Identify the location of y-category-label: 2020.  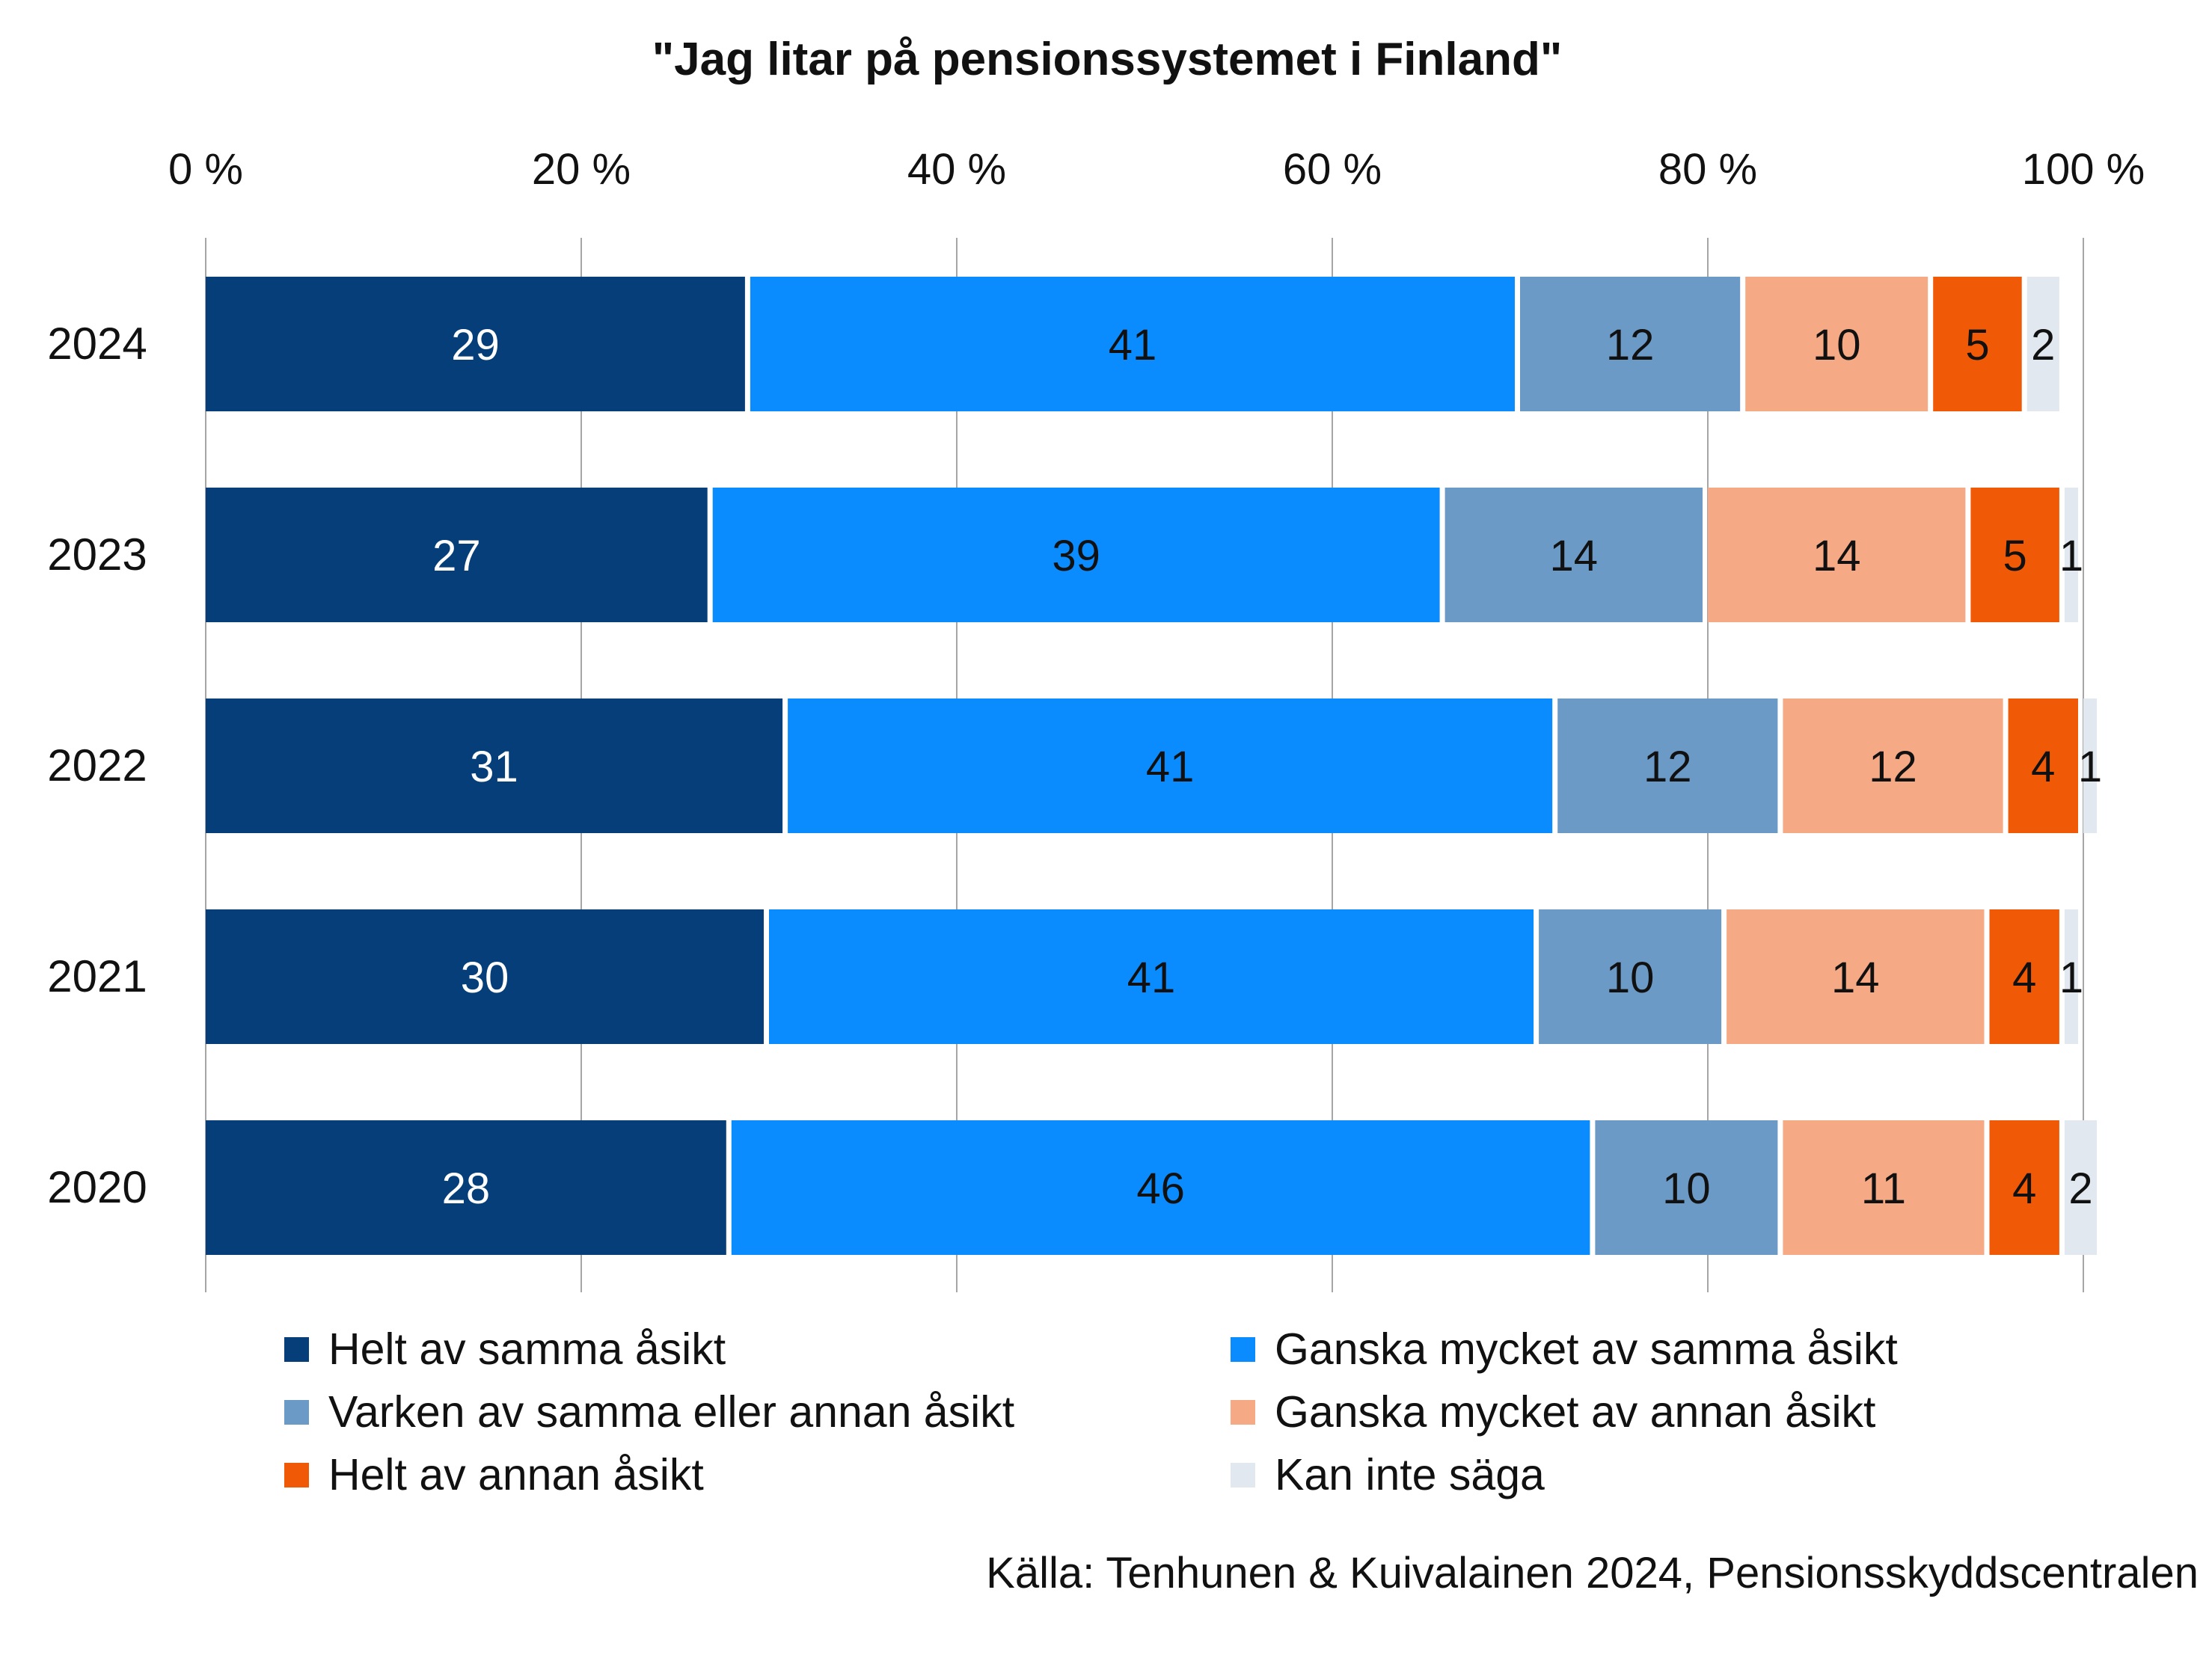
(97, 1187).